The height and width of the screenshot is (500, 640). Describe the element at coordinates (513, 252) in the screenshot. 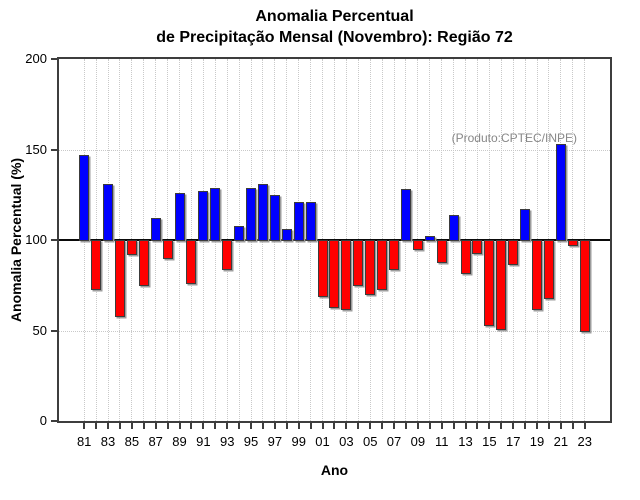

I see `bar-2017` at that location.